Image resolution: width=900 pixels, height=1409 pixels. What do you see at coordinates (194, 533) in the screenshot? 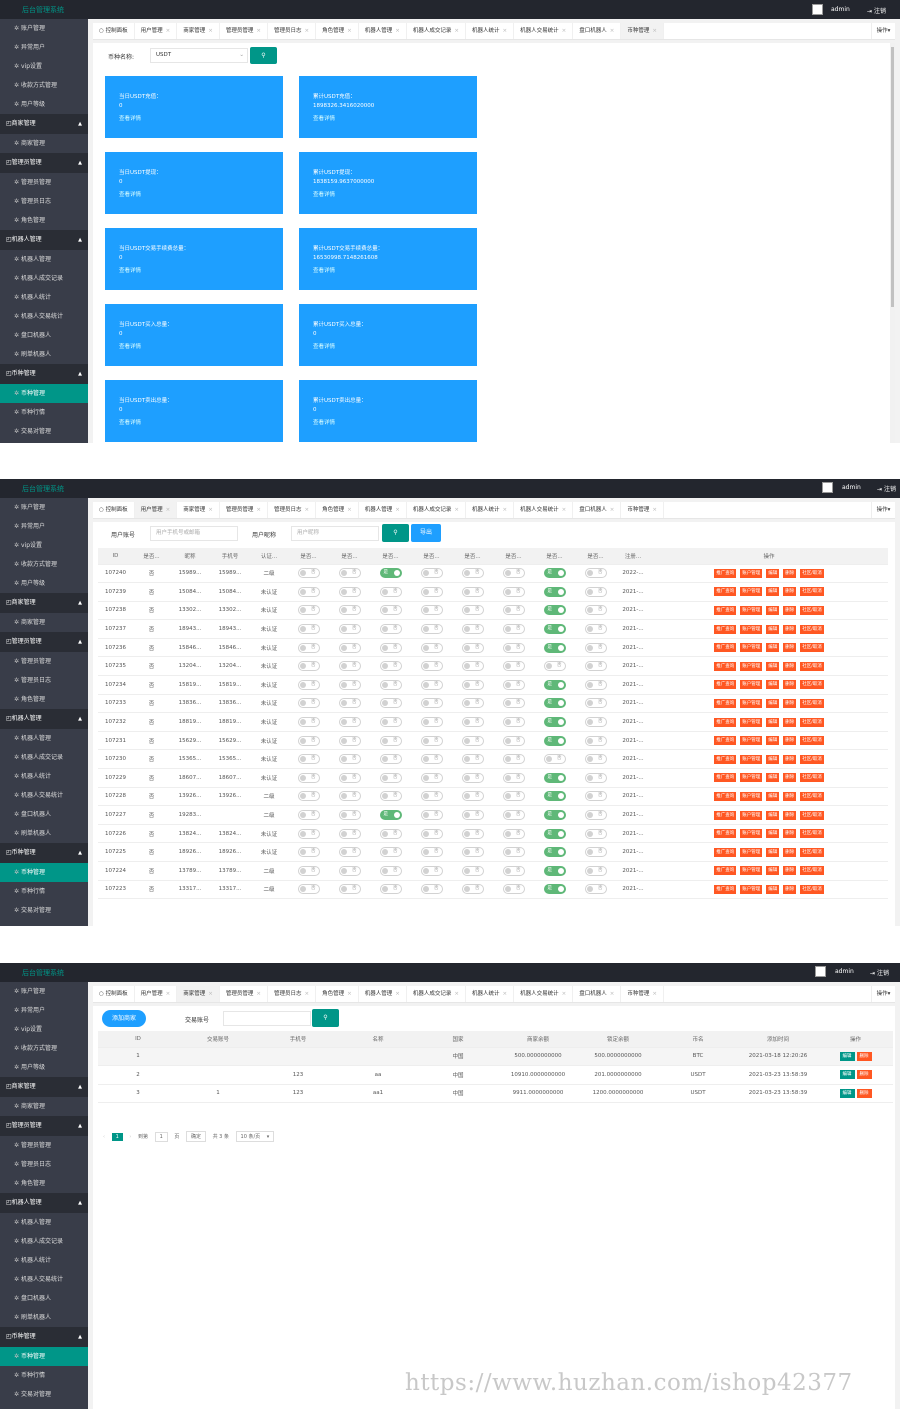
I see `account-input: 用户手机号或邮箱` at bounding box center [194, 533].